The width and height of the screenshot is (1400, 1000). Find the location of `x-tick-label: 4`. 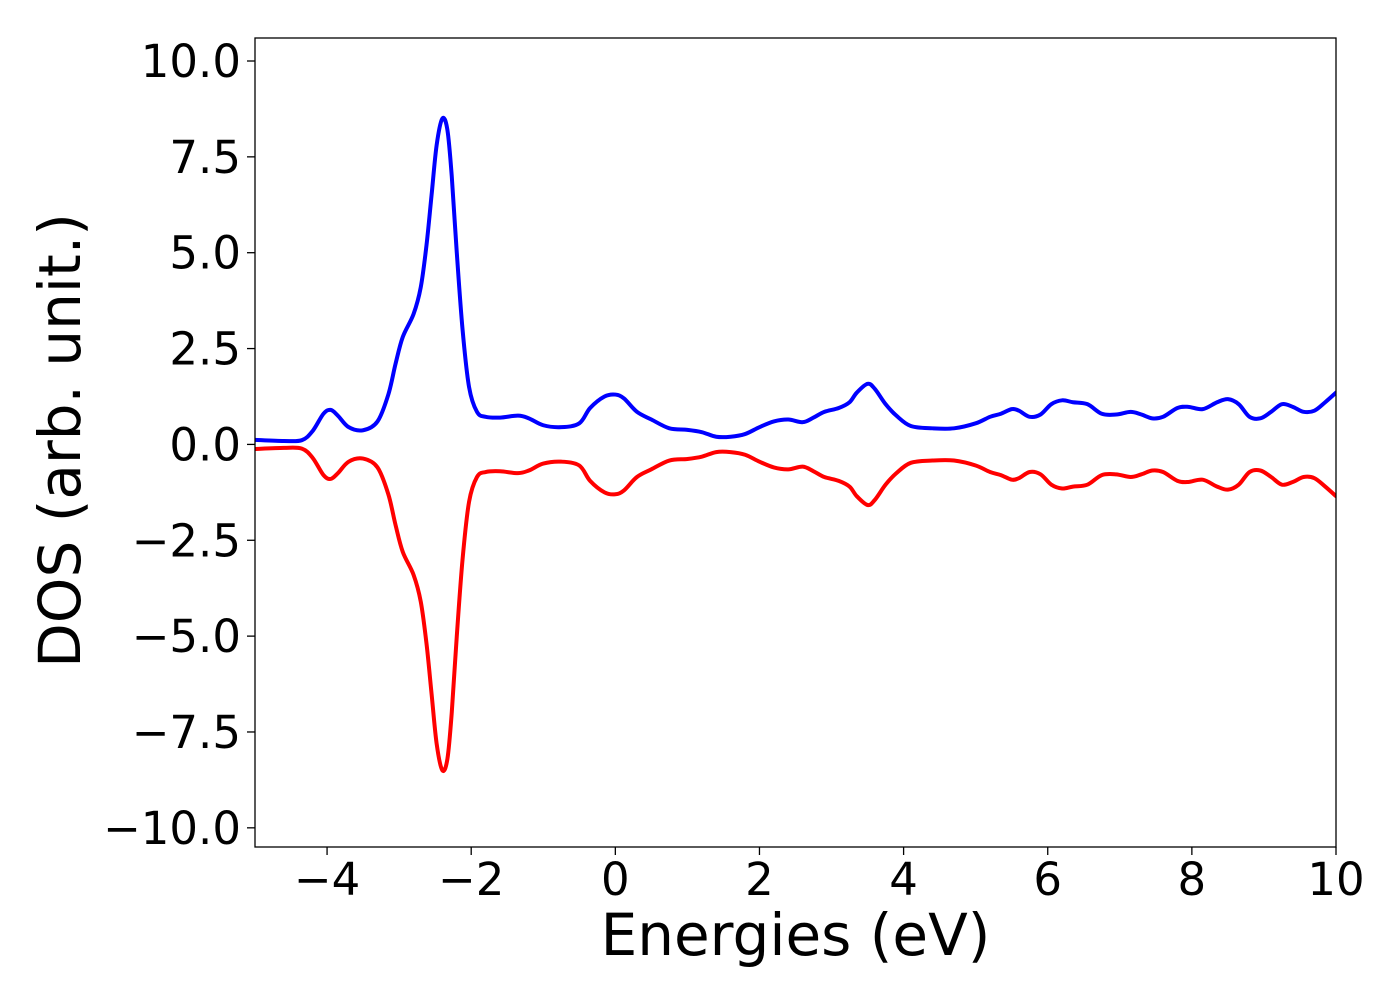

x-tick-label: 4 is located at coordinates (903, 879).